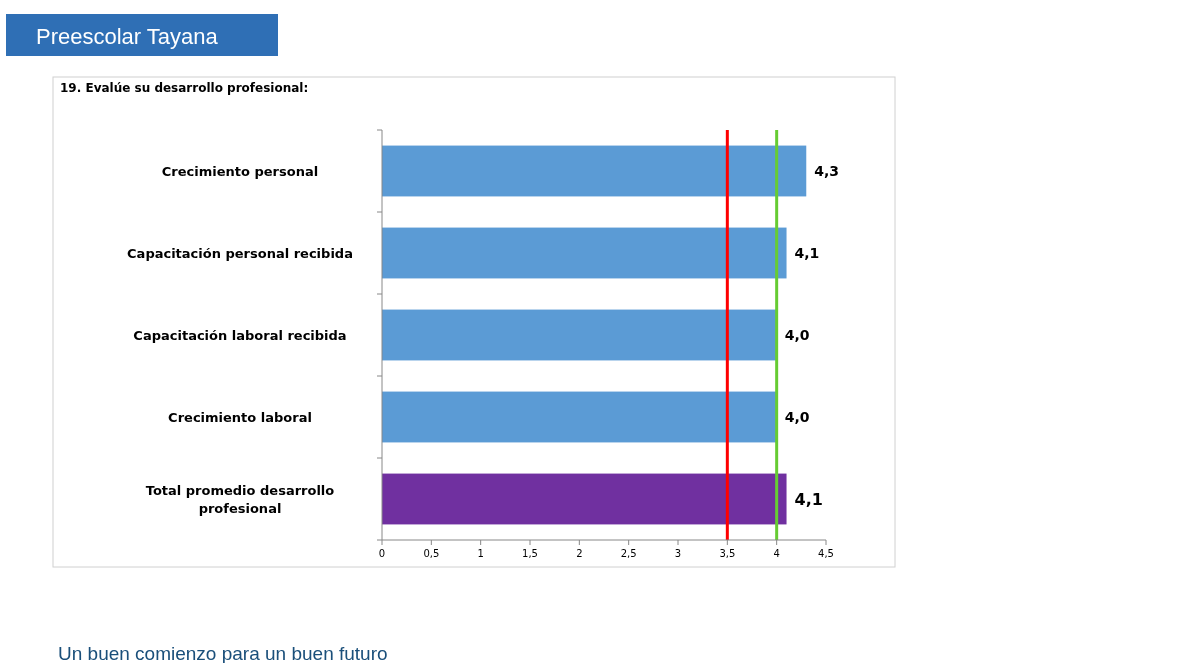 The height and width of the screenshot is (663, 1177). What do you see at coordinates (127, 36) in the screenshot?
I see `text: Preescolar Tayana` at bounding box center [127, 36].